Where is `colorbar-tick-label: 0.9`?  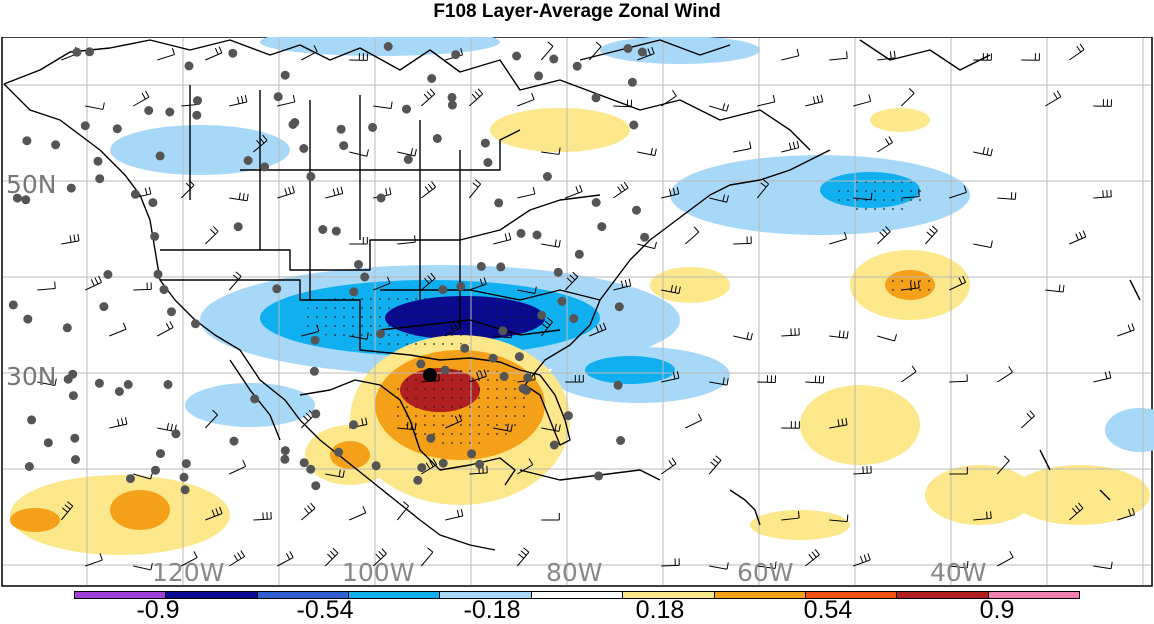
colorbar-tick-label: 0.9 is located at coordinates (997, 610).